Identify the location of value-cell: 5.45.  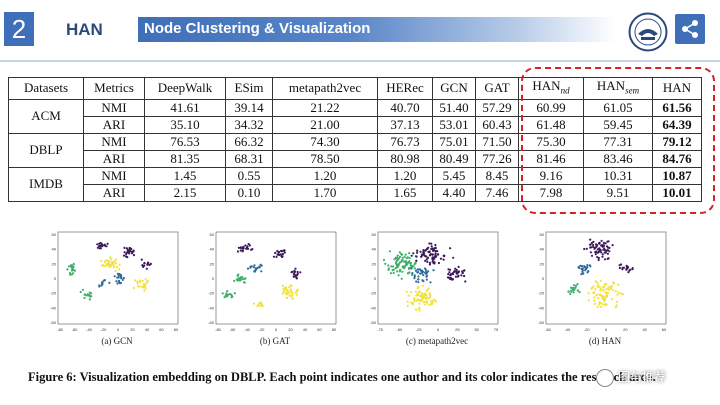
(454, 175).